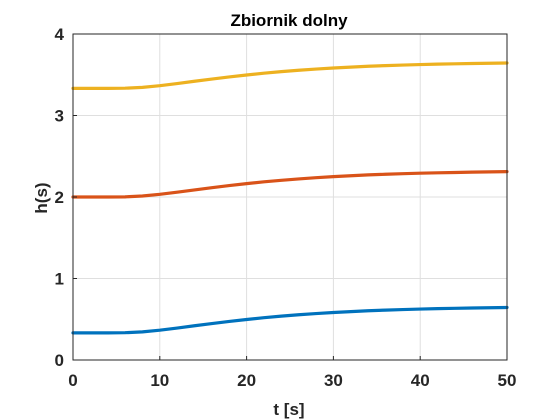  I want to click on x-tick-label: 30, so click(333, 380).